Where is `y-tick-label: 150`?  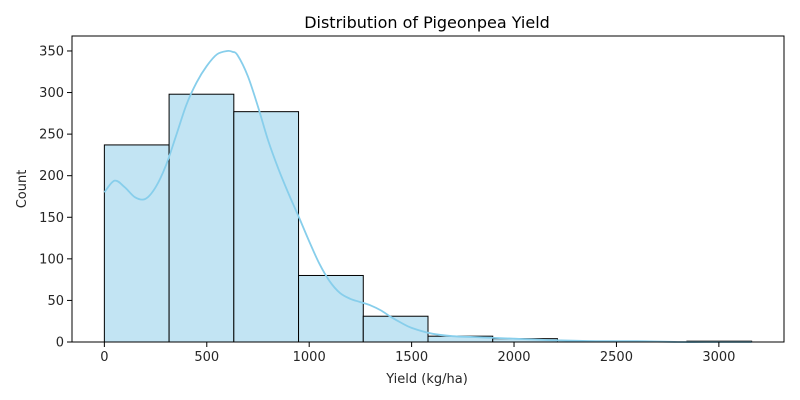 y-tick-label: 150 is located at coordinates (51, 218).